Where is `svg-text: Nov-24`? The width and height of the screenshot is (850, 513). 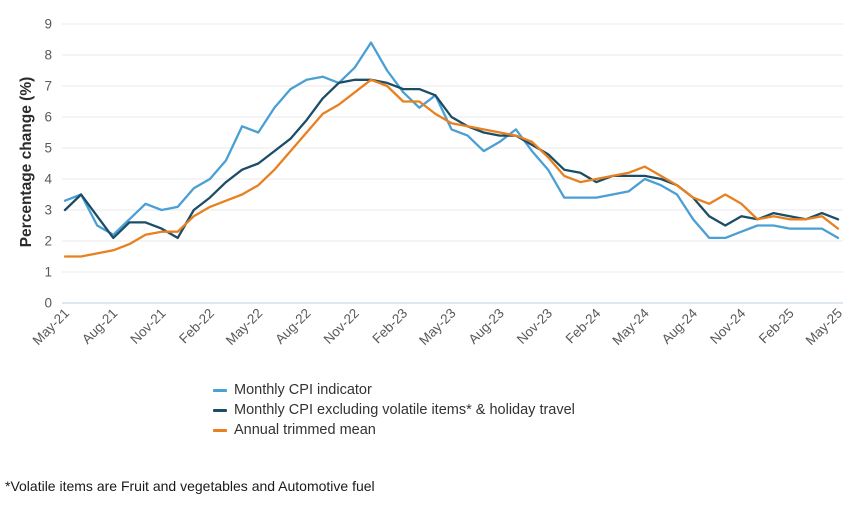 svg-text: Nov-24 is located at coordinates (728, 326).